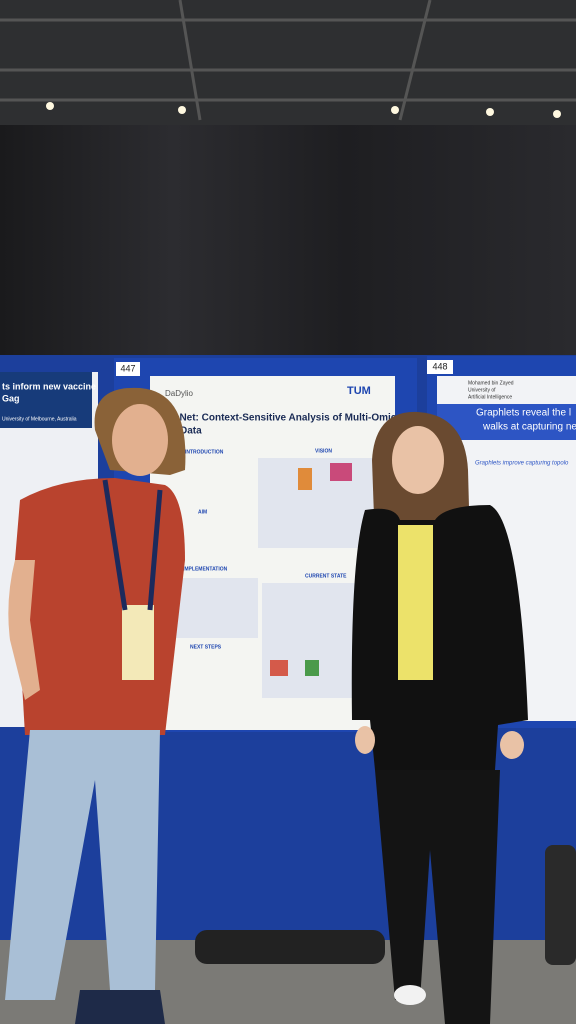  What do you see at coordinates (490, 397) in the screenshot?
I see `institution: Artificial Intelligence` at bounding box center [490, 397].